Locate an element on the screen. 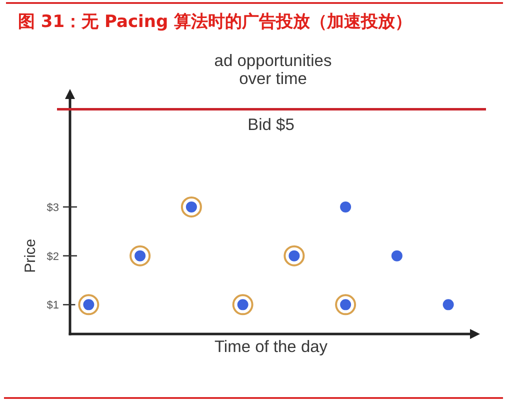  chart-title: 图 31：无 Pacing 算法时的广告投放（加速投放） is located at coordinates (215, 22).